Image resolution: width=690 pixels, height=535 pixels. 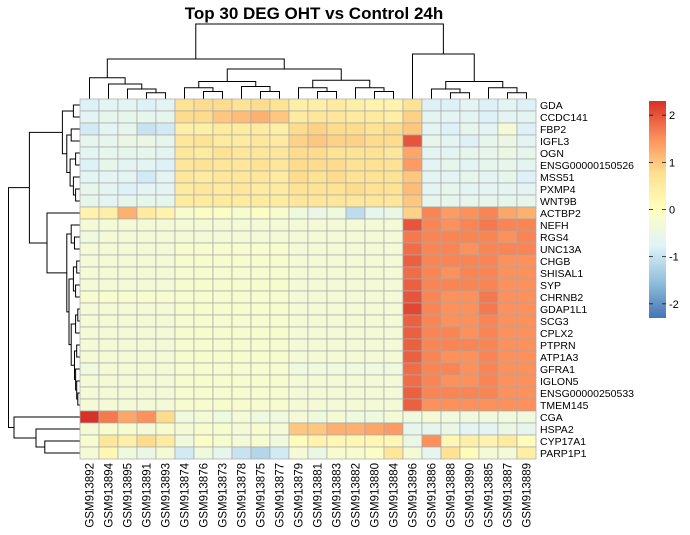 I want to click on row-label: TMEM145, so click(x=564, y=406).